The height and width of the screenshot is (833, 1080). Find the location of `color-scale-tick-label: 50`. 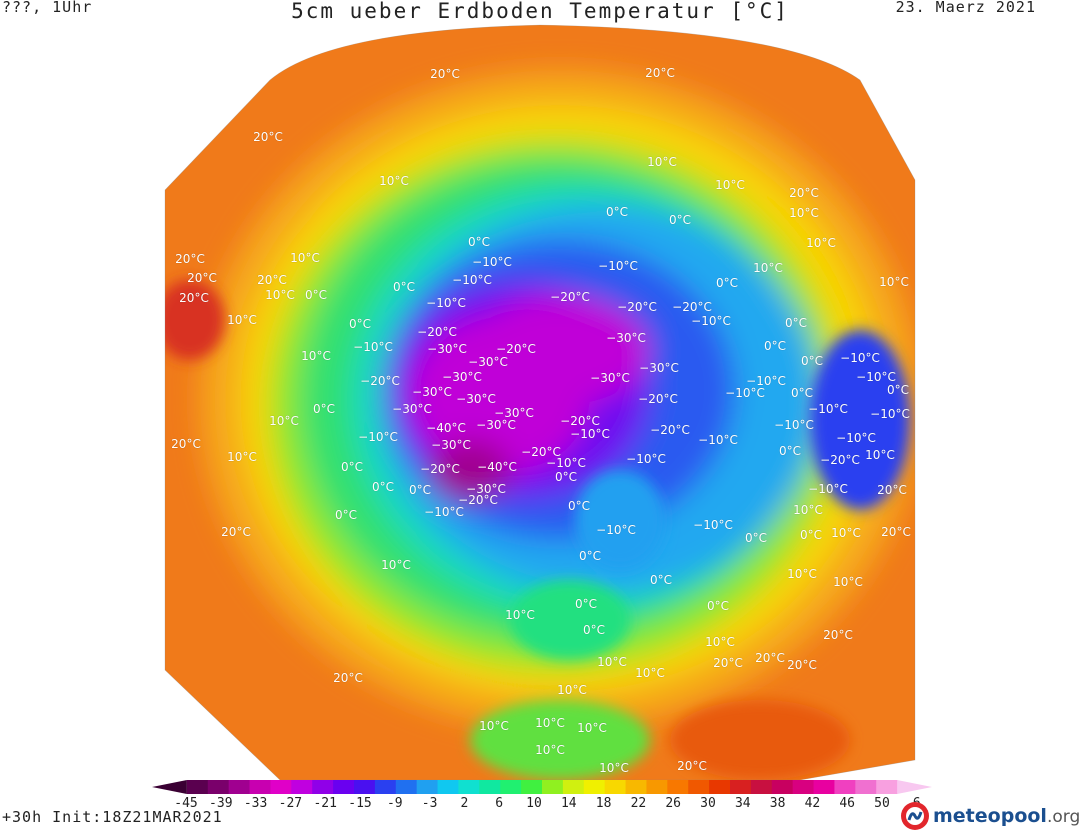

color-scale-tick-label: 50 is located at coordinates (882, 803).